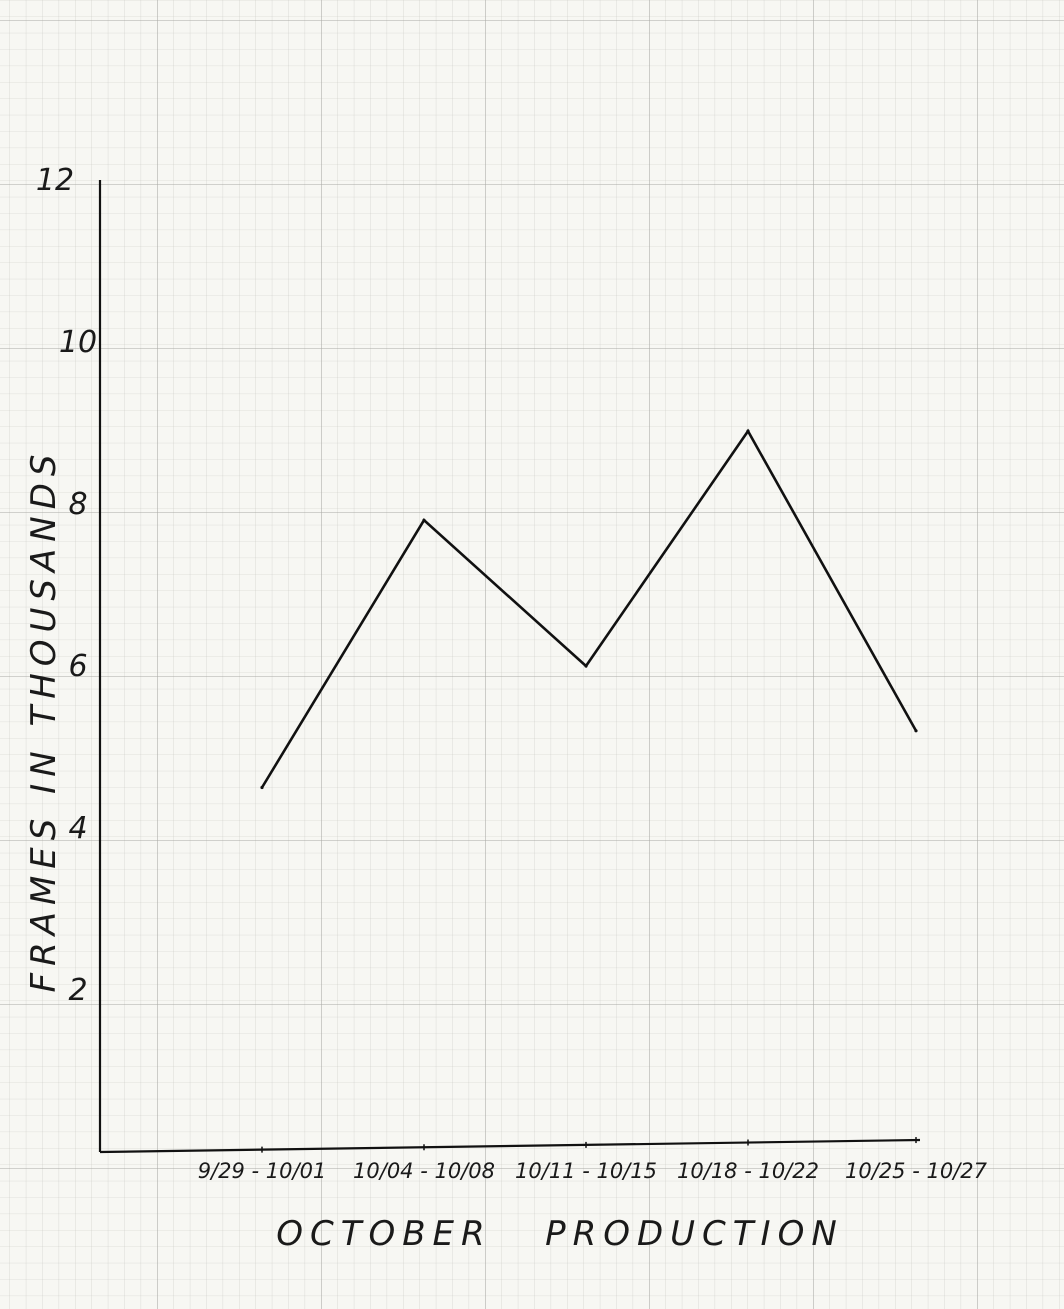 The width and height of the screenshot is (1064, 1309). I want to click on y-tick-label: 12, so click(55, 180).